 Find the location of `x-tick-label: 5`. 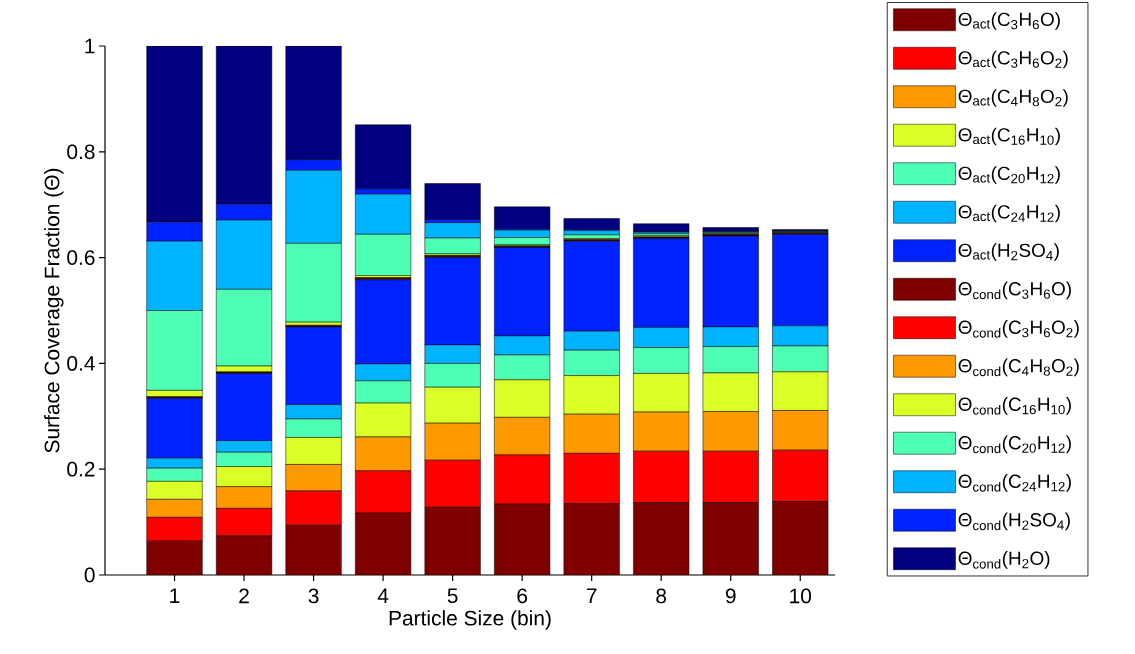

x-tick-label: 5 is located at coordinates (452, 596).